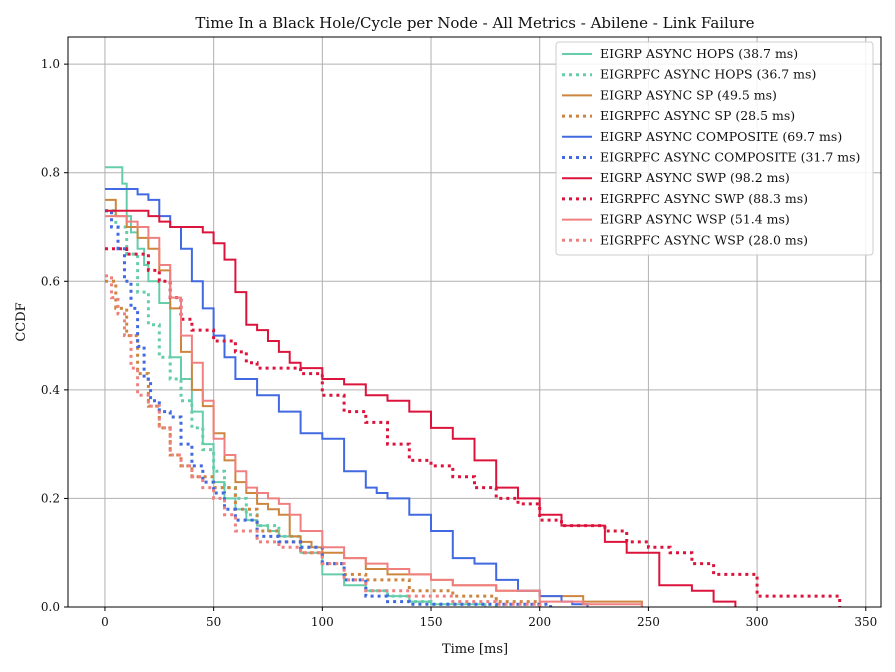 This screenshot has width=895, height=672. What do you see at coordinates (431, 622) in the screenshot?
I see `x-tick-label: 150` at bounding box center [431, 622].